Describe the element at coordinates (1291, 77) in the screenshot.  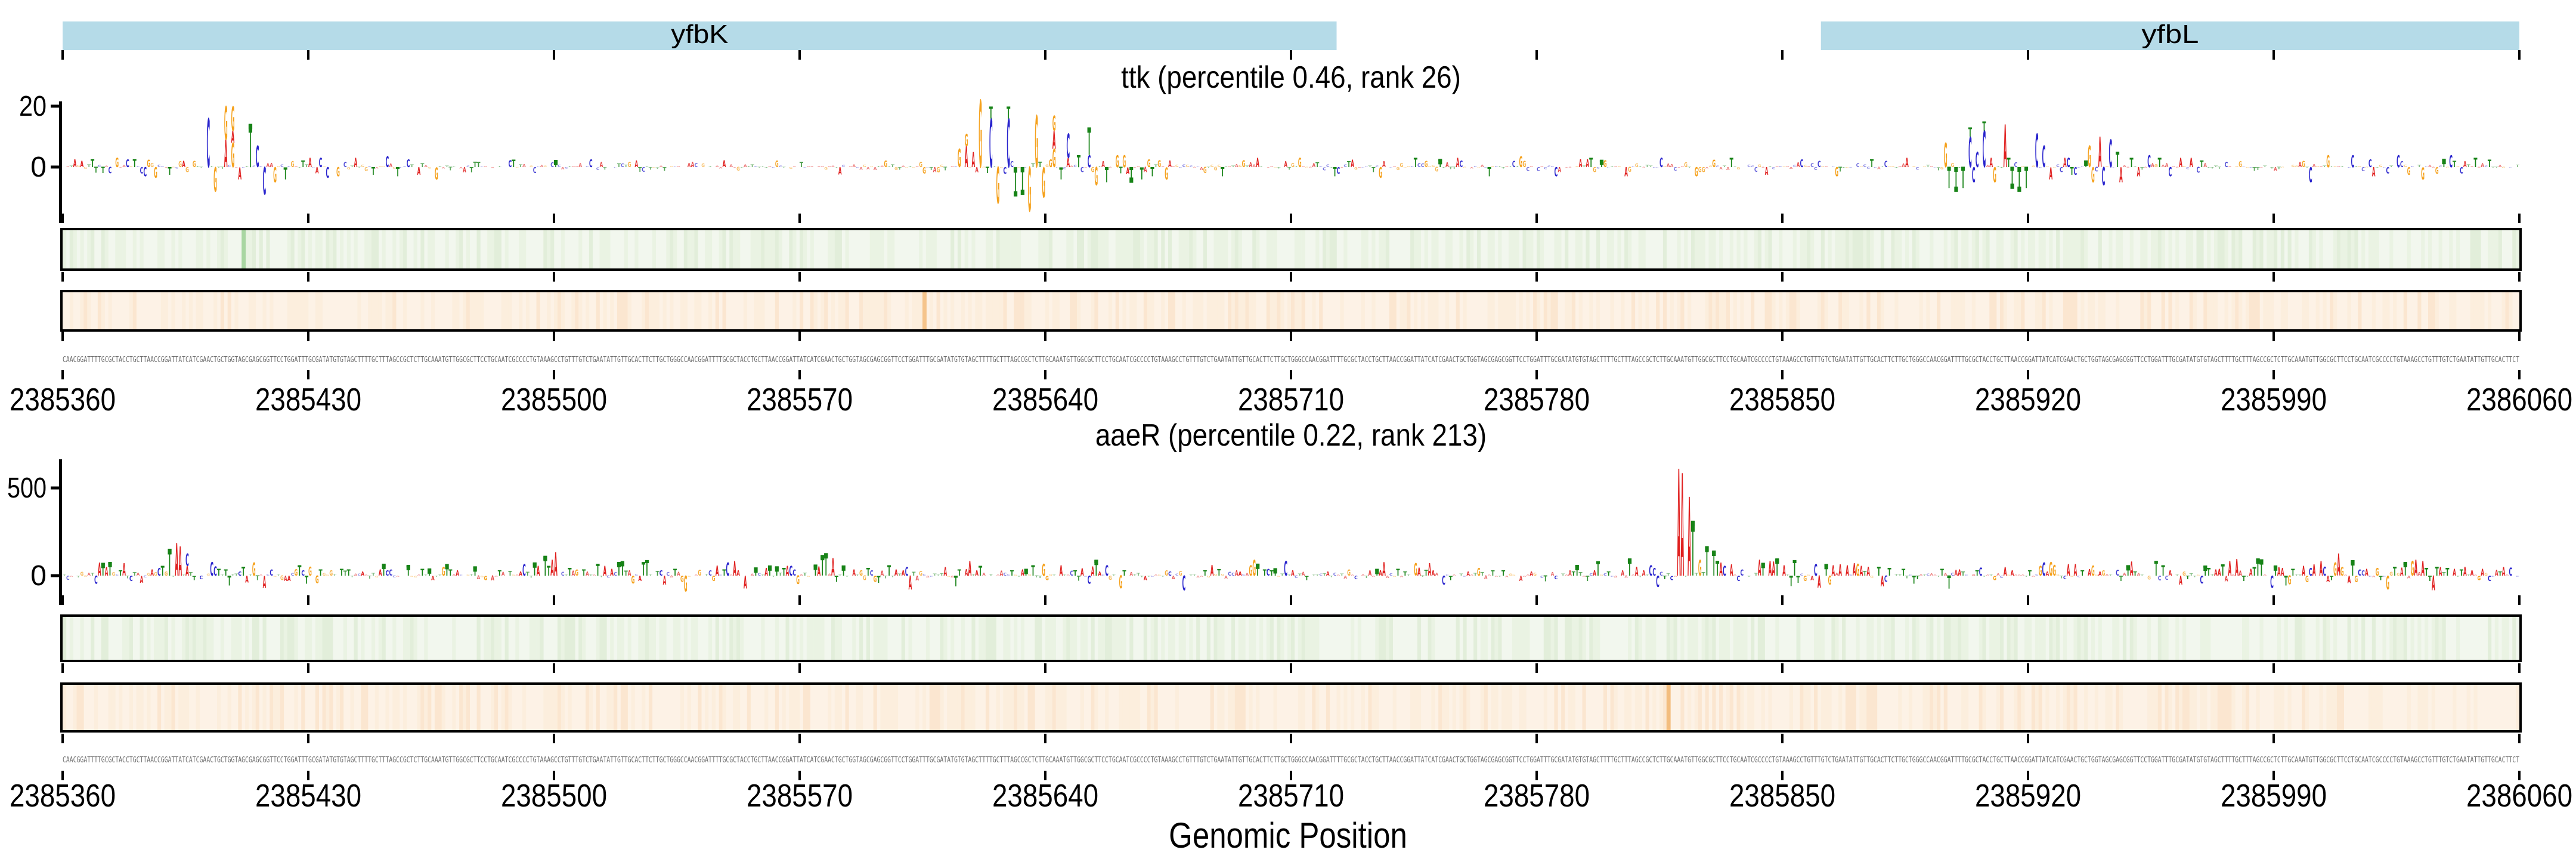
I see `panel-title-ttk: ttk (percentile 0.46, rank 26)` at that location.